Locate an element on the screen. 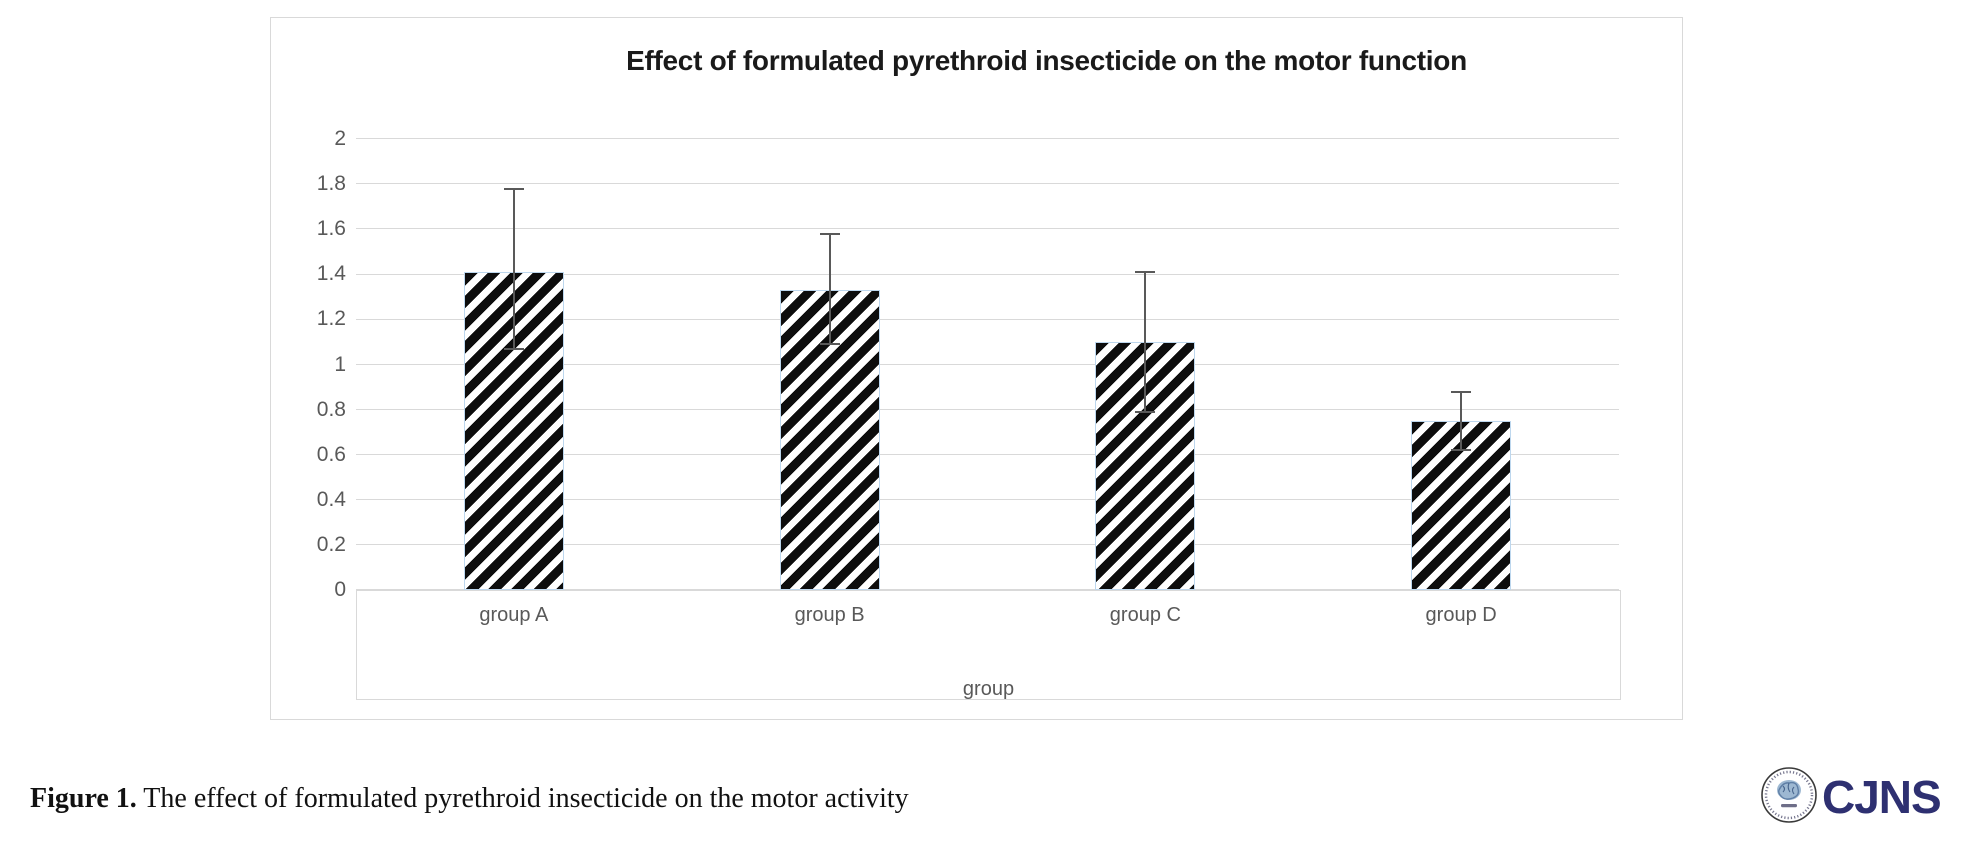  category-label: group B is located at coordinates (829, 615).